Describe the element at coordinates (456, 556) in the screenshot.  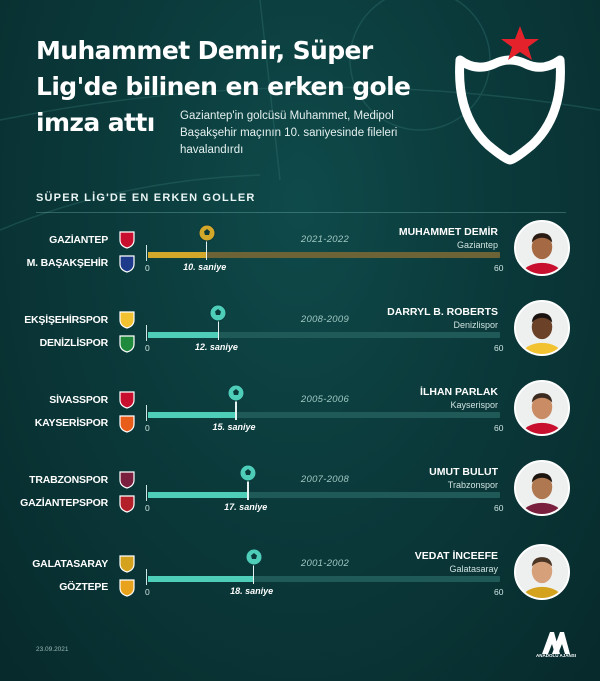
I see `player-name: VEDAT İNCEEFE` at that location.